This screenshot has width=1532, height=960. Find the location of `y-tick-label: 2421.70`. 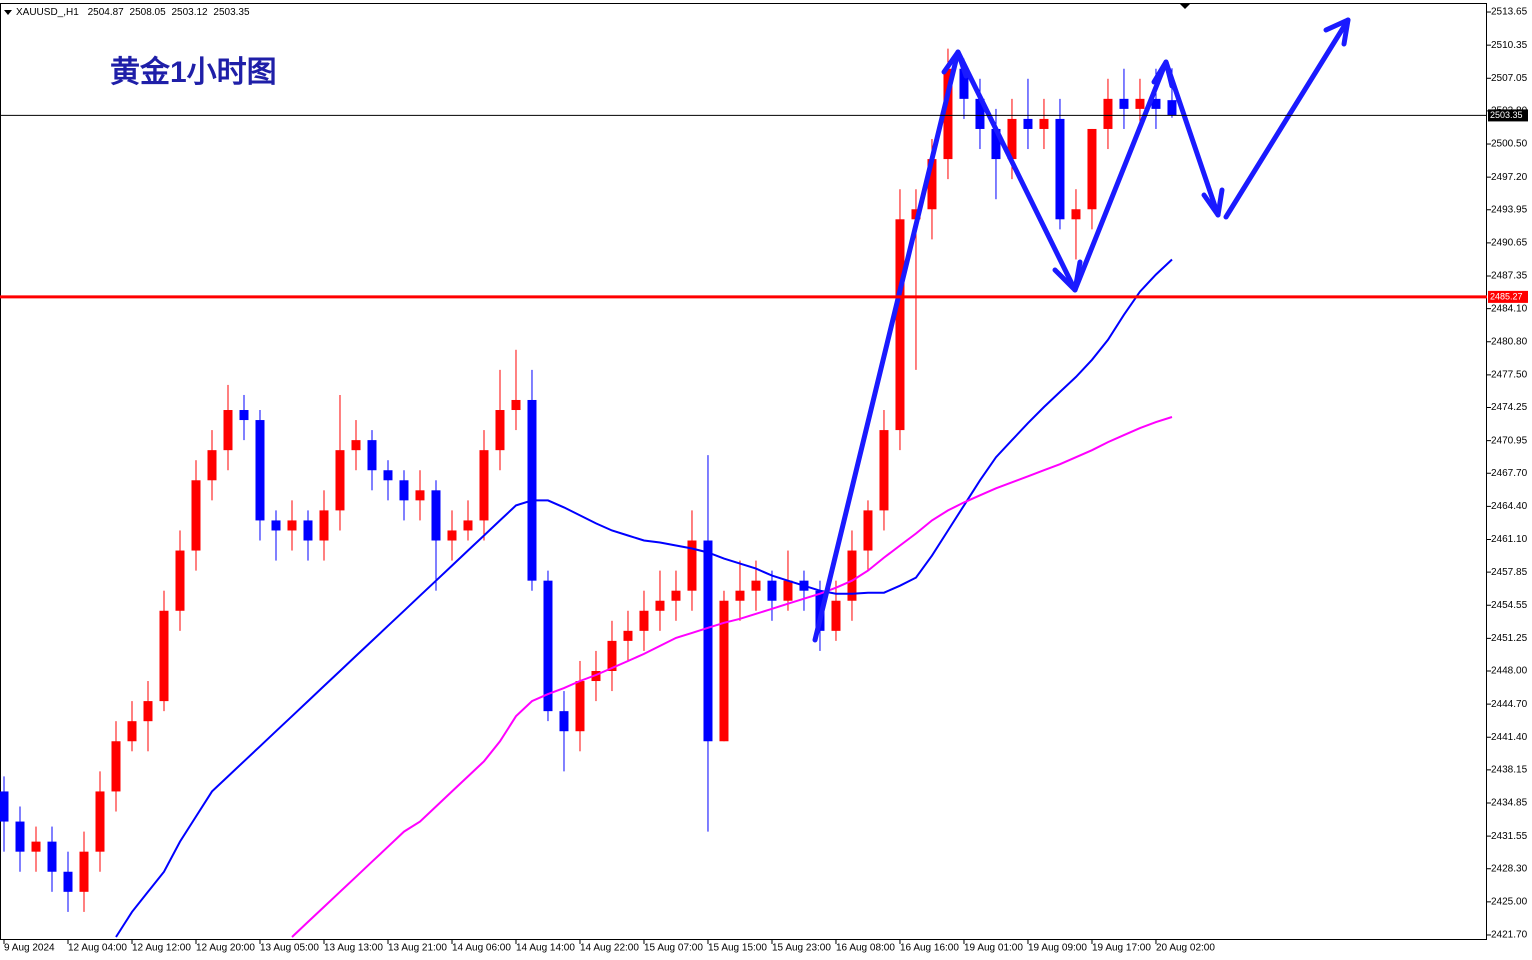

y-tick-label: 2421.70 is located at coordinates (1509, 935).